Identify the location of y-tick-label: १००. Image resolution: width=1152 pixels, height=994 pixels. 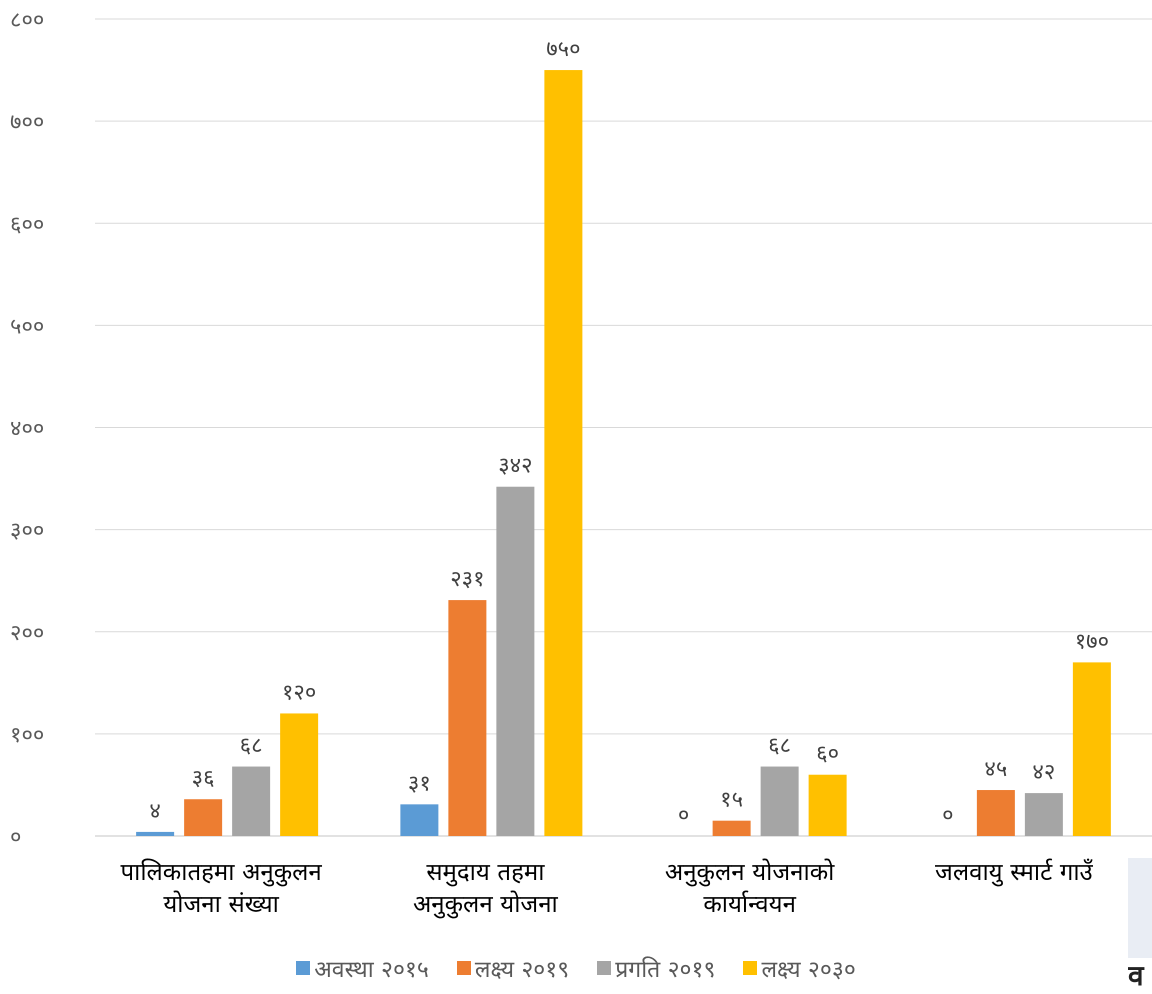
(27, 735).